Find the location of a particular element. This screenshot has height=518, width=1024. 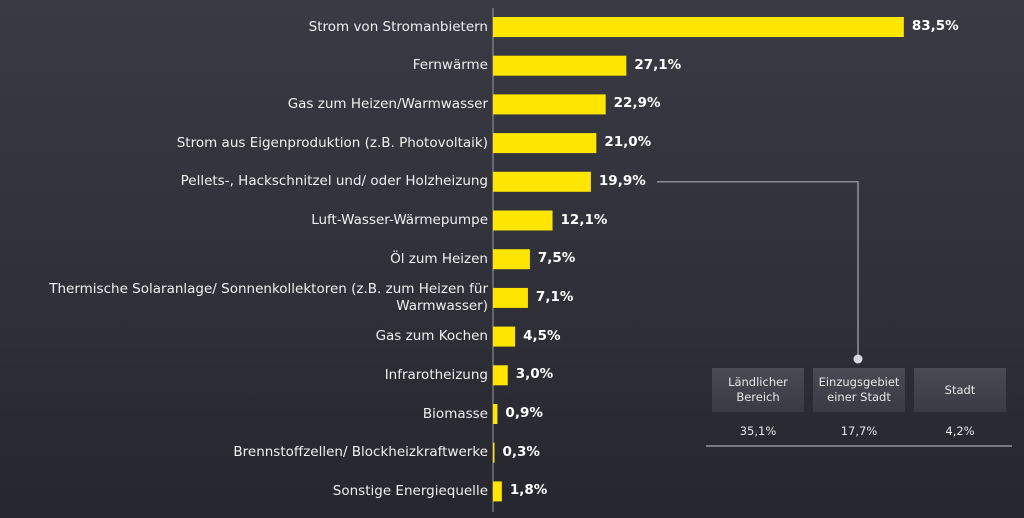

category-label: Fernwärme is located at coordinates (450, 65).